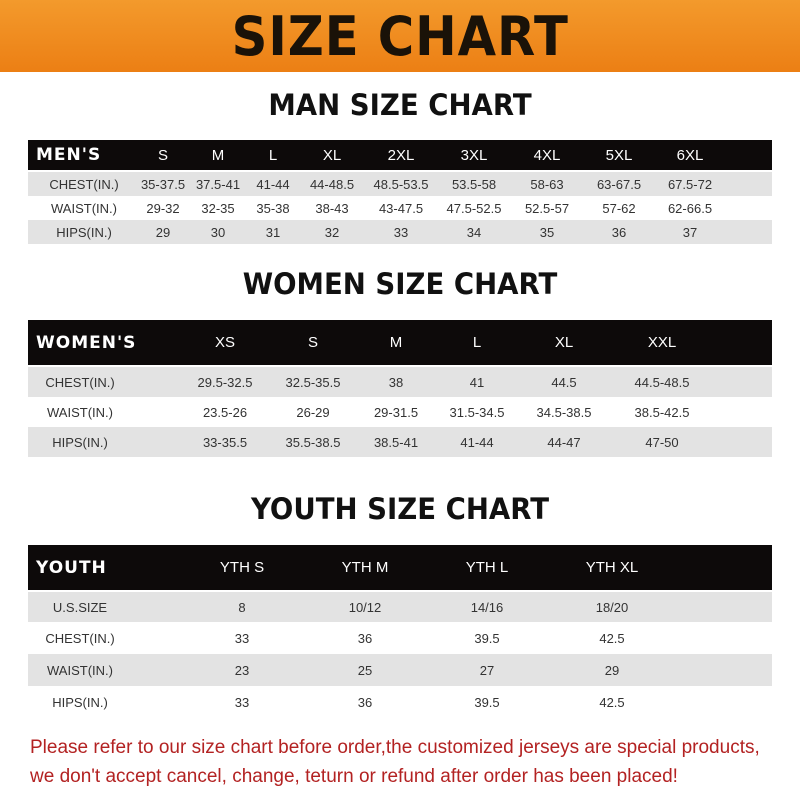  I want to click on size-header: 4XL, so click(547, 155).